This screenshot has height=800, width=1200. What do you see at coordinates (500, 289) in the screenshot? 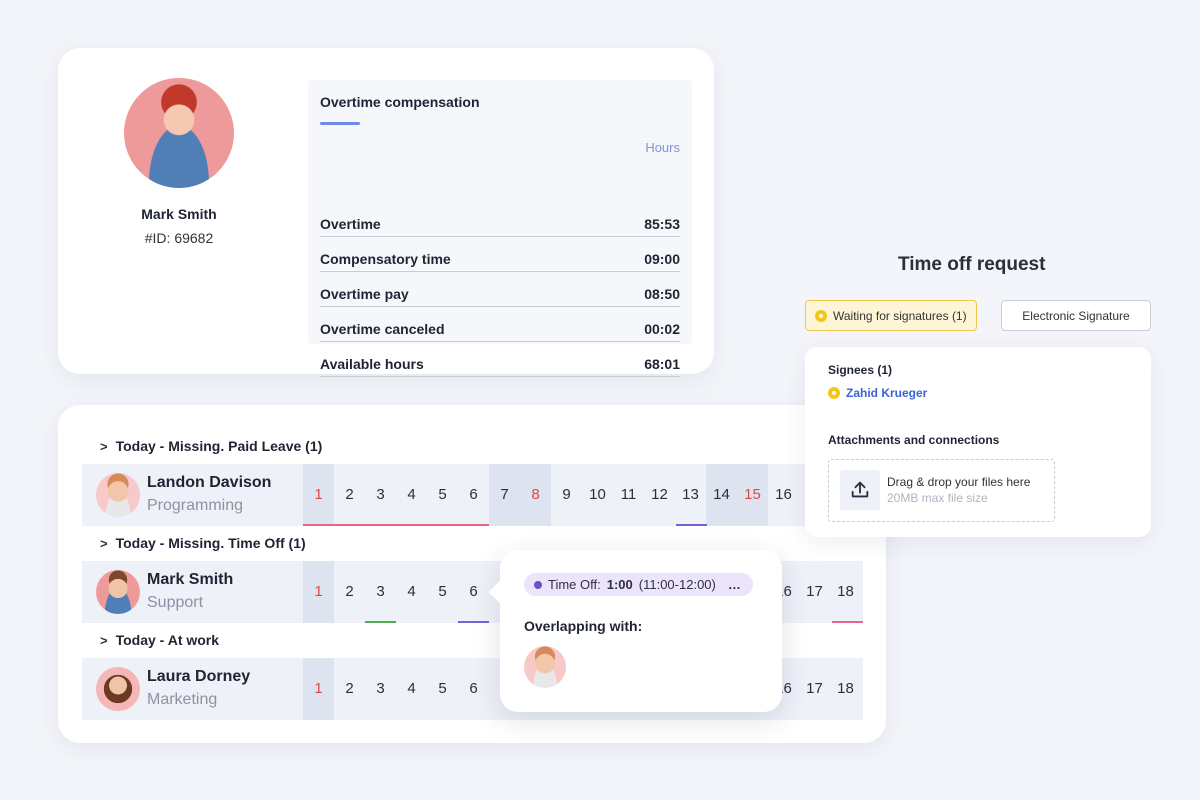
I see `overtime-row: Overtime pay 08:50` at bounding box center [500, 289].